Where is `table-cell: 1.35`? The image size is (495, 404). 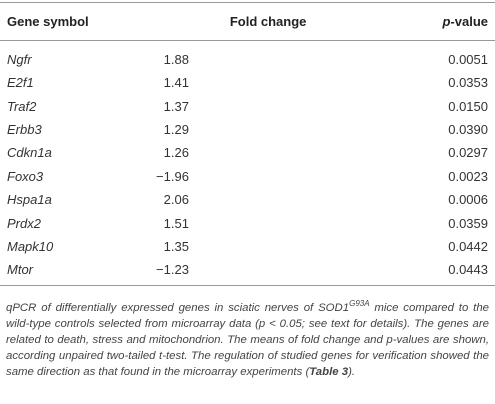
table-cell: 1.35 is located at coordinates (176, 246).